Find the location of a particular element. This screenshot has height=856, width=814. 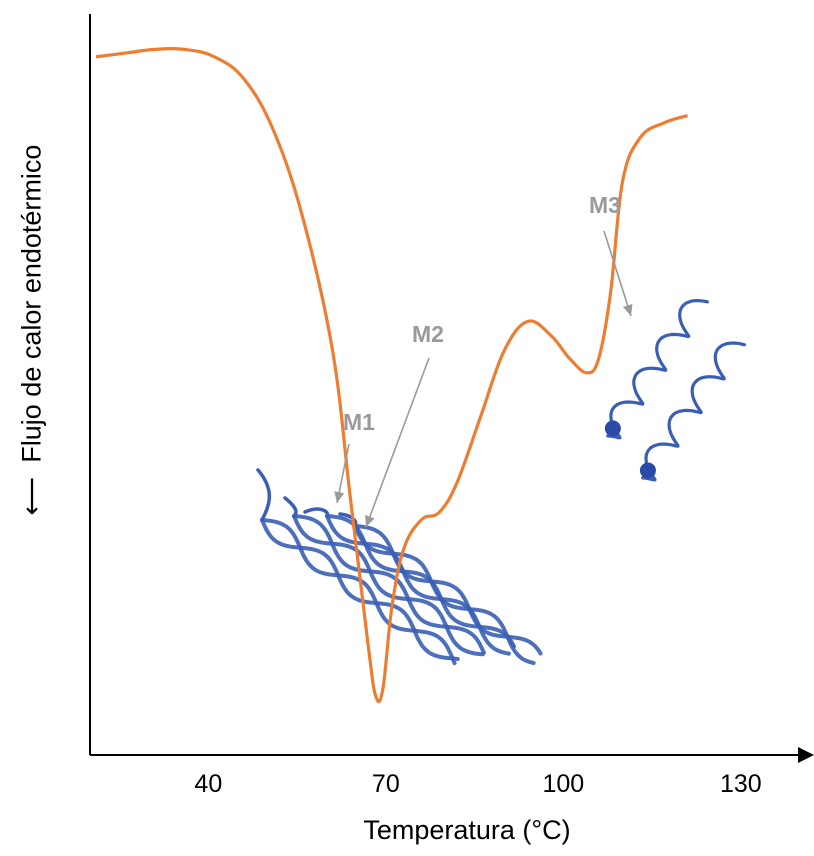

annotation-arrow-m2 is located at coordinates (397, 442).